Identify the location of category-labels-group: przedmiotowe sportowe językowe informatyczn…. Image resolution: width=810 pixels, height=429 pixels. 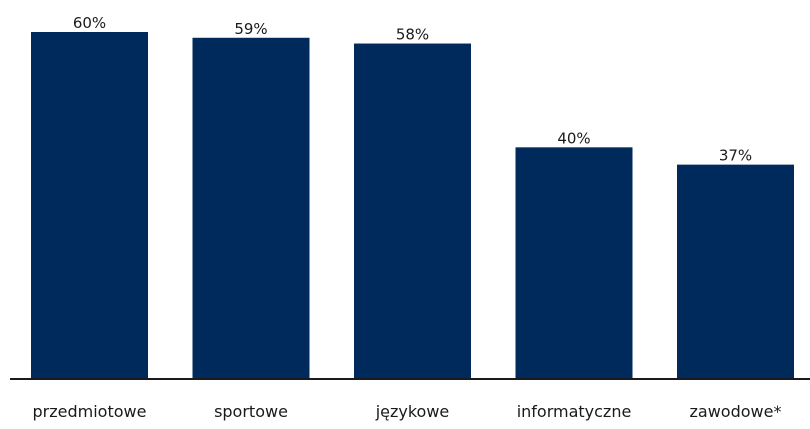
(407, 411).